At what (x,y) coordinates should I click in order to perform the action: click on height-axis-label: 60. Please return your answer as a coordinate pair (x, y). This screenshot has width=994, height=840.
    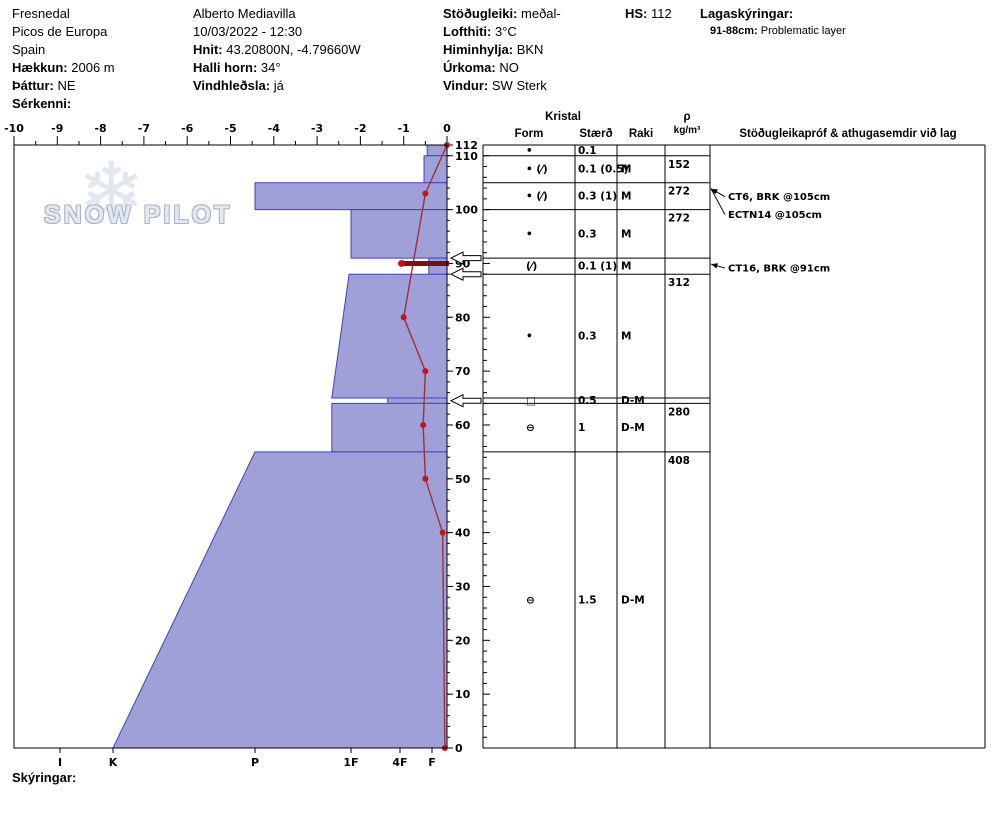
    Looking at the image, I should click on (463, 425).